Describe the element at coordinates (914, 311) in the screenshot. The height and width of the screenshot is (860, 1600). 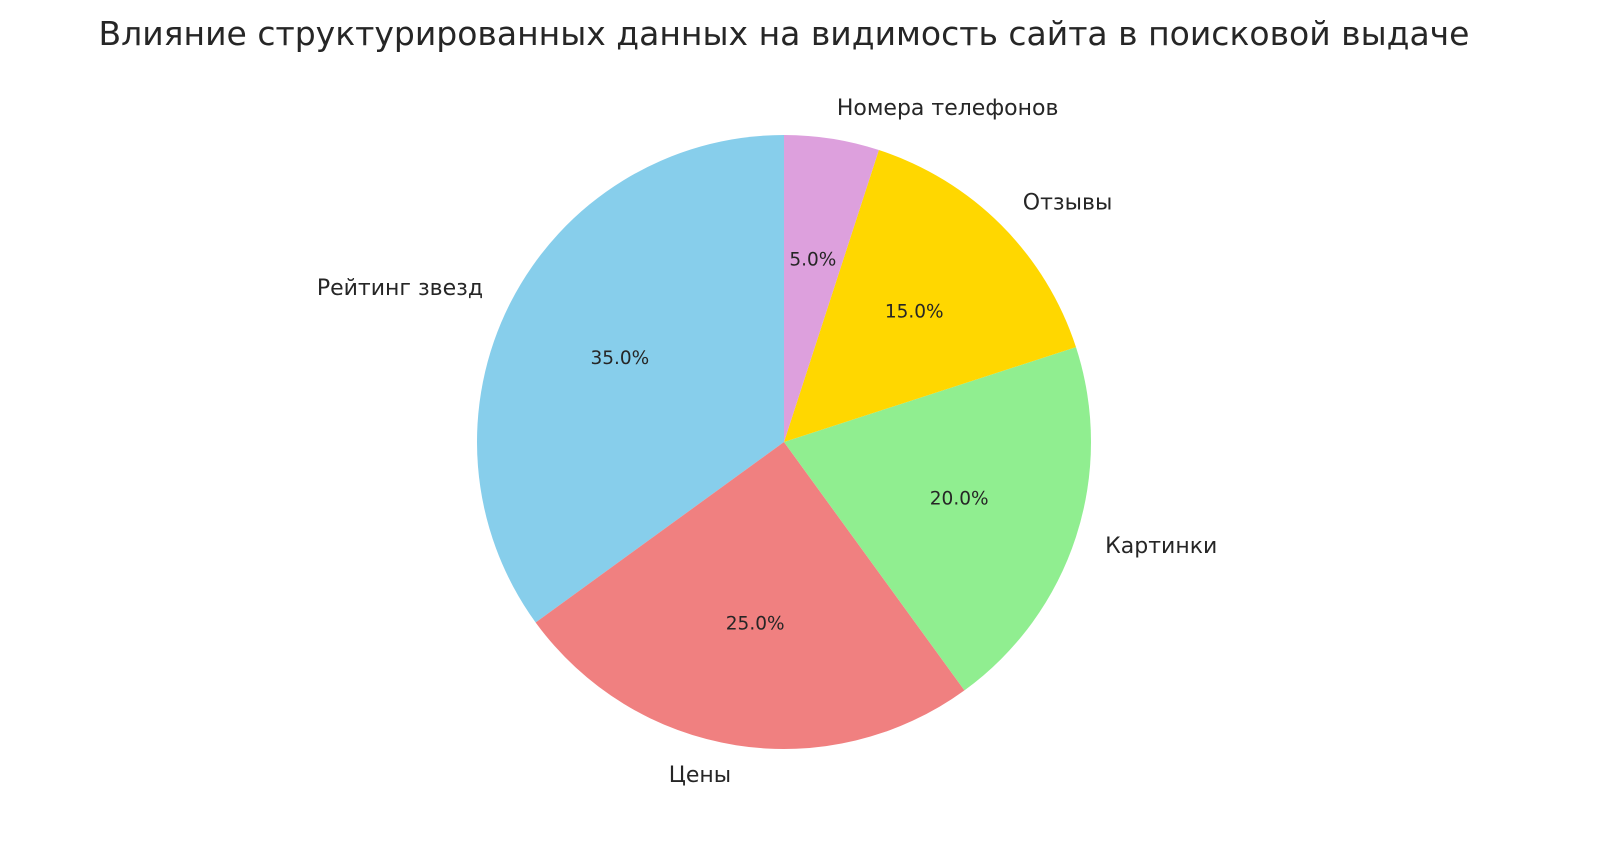
I see `percent-label: 15.0%` at that location.